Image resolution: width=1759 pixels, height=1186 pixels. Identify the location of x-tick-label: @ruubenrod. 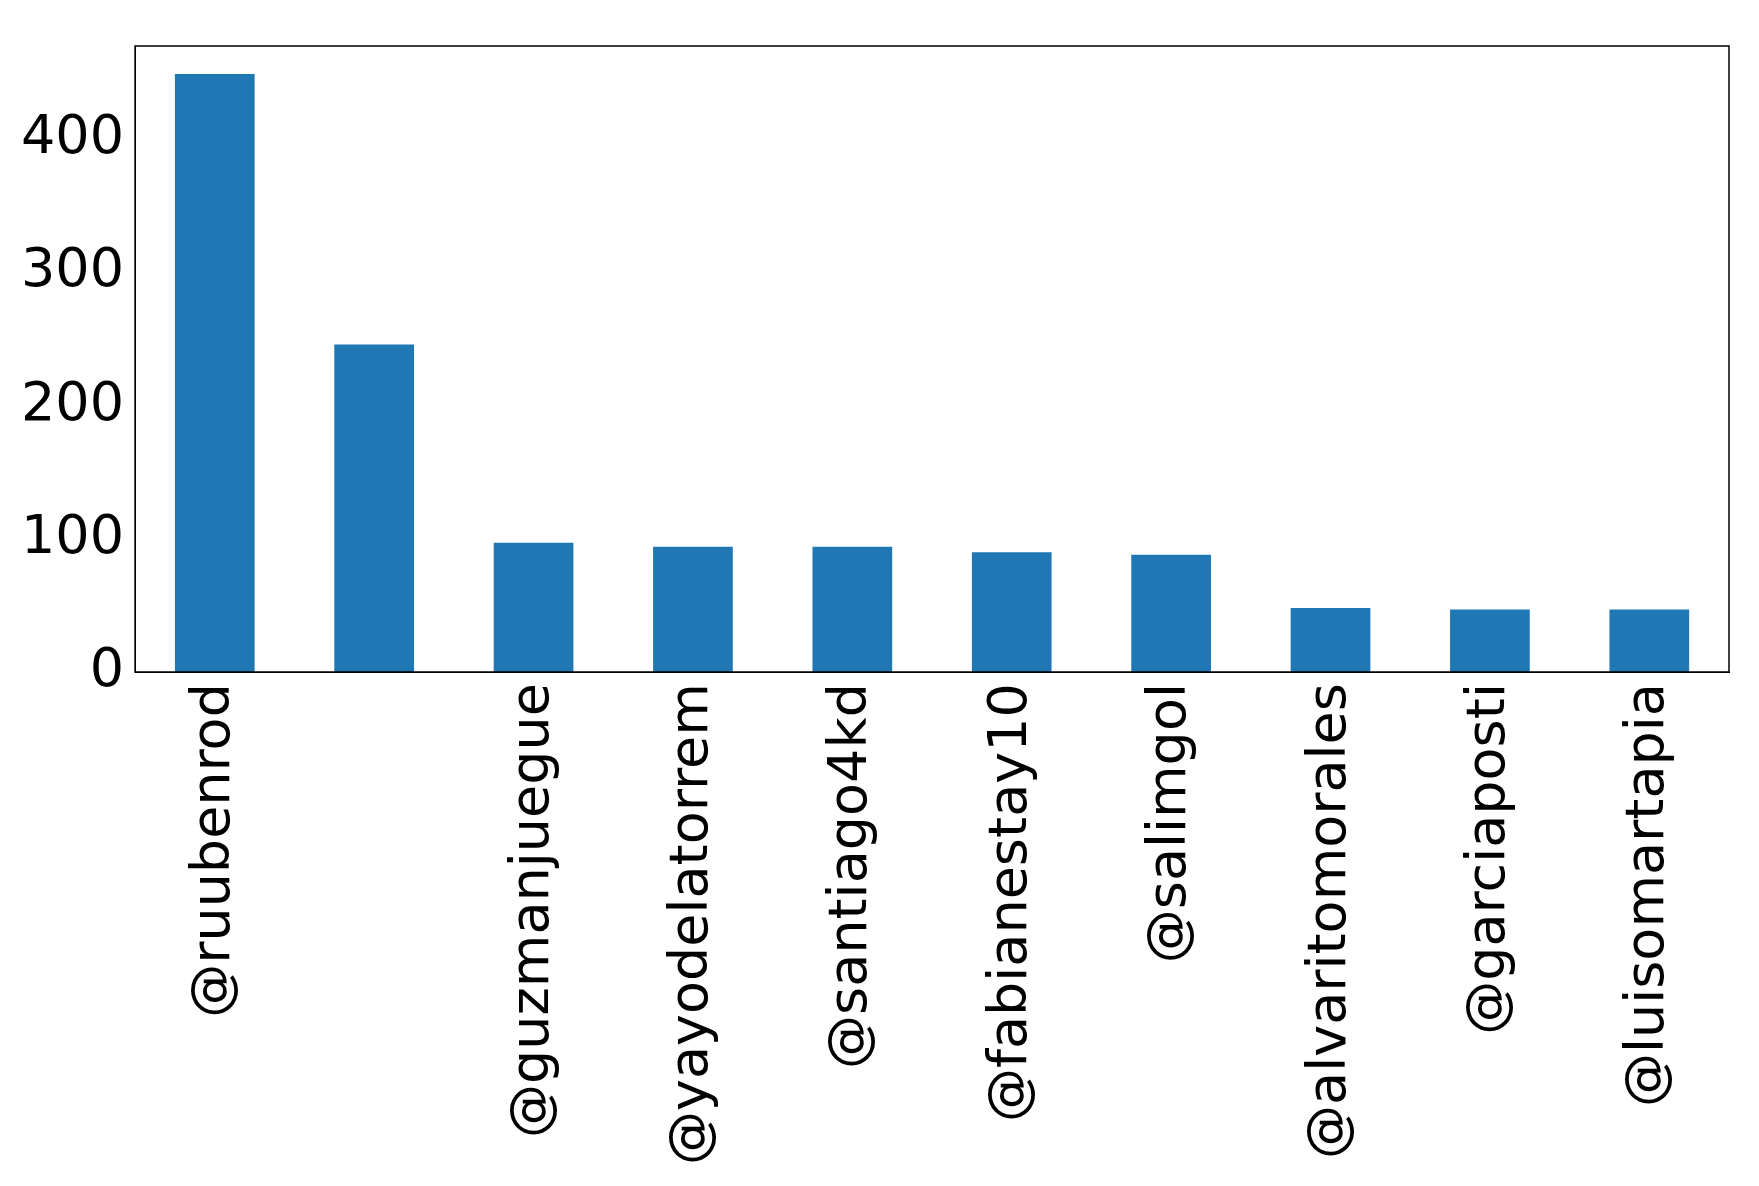
(210, 850).